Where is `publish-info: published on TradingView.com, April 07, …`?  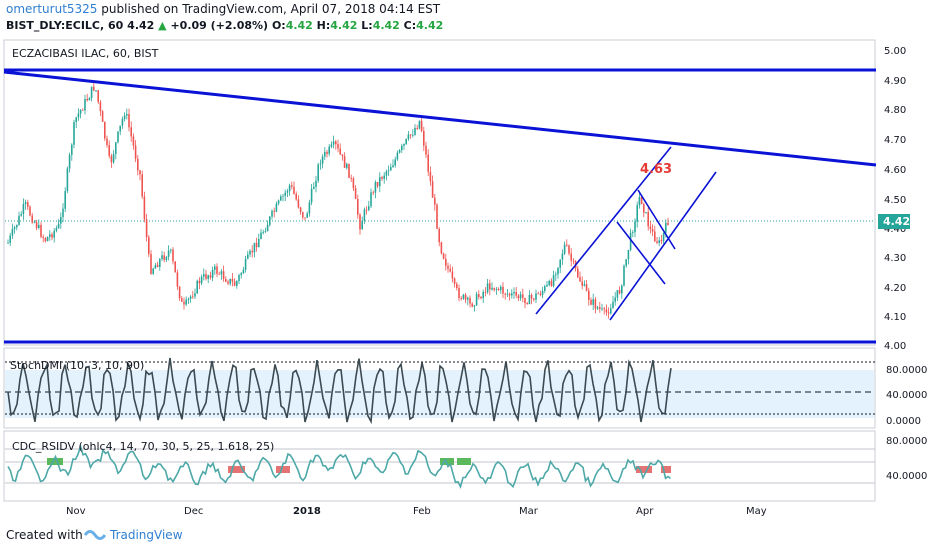
publish-info: published on TradingView.com, April 07, … is located at coordinates (269, 9).